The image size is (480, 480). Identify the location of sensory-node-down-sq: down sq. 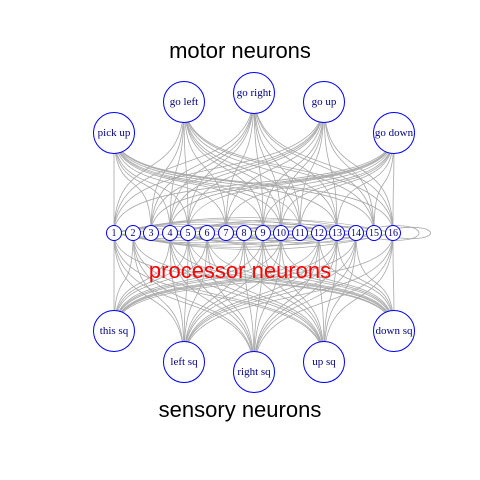
(394, 331).